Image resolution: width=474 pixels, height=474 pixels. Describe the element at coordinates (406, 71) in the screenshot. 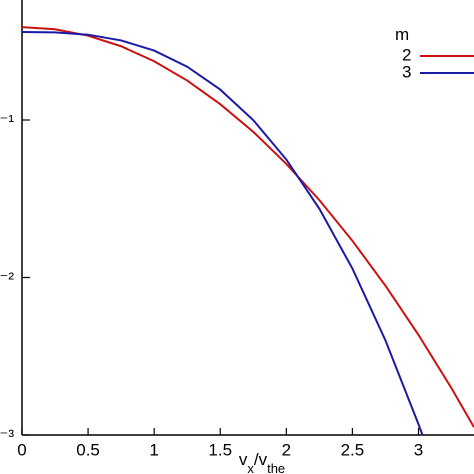

I see `legend-label: 3` at that location.